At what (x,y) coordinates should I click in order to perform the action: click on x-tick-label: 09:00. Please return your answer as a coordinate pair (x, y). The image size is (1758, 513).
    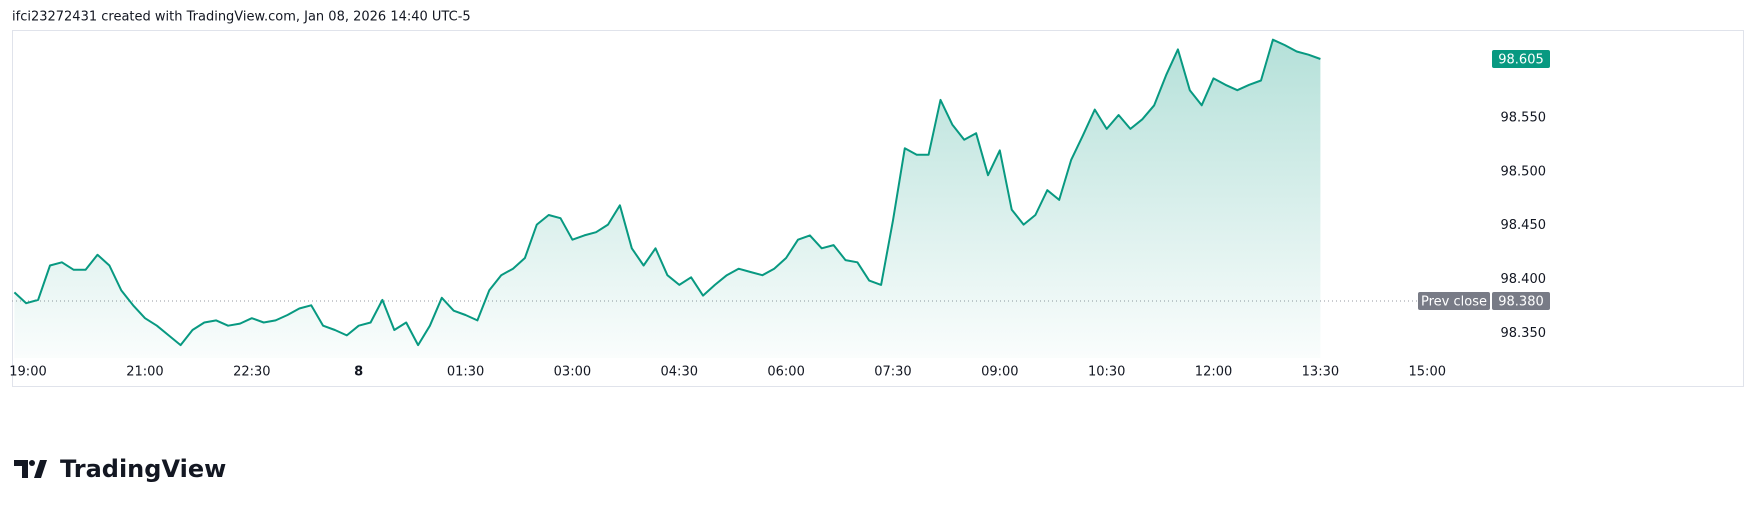
    Looking at the image, I should click on (999, 372).